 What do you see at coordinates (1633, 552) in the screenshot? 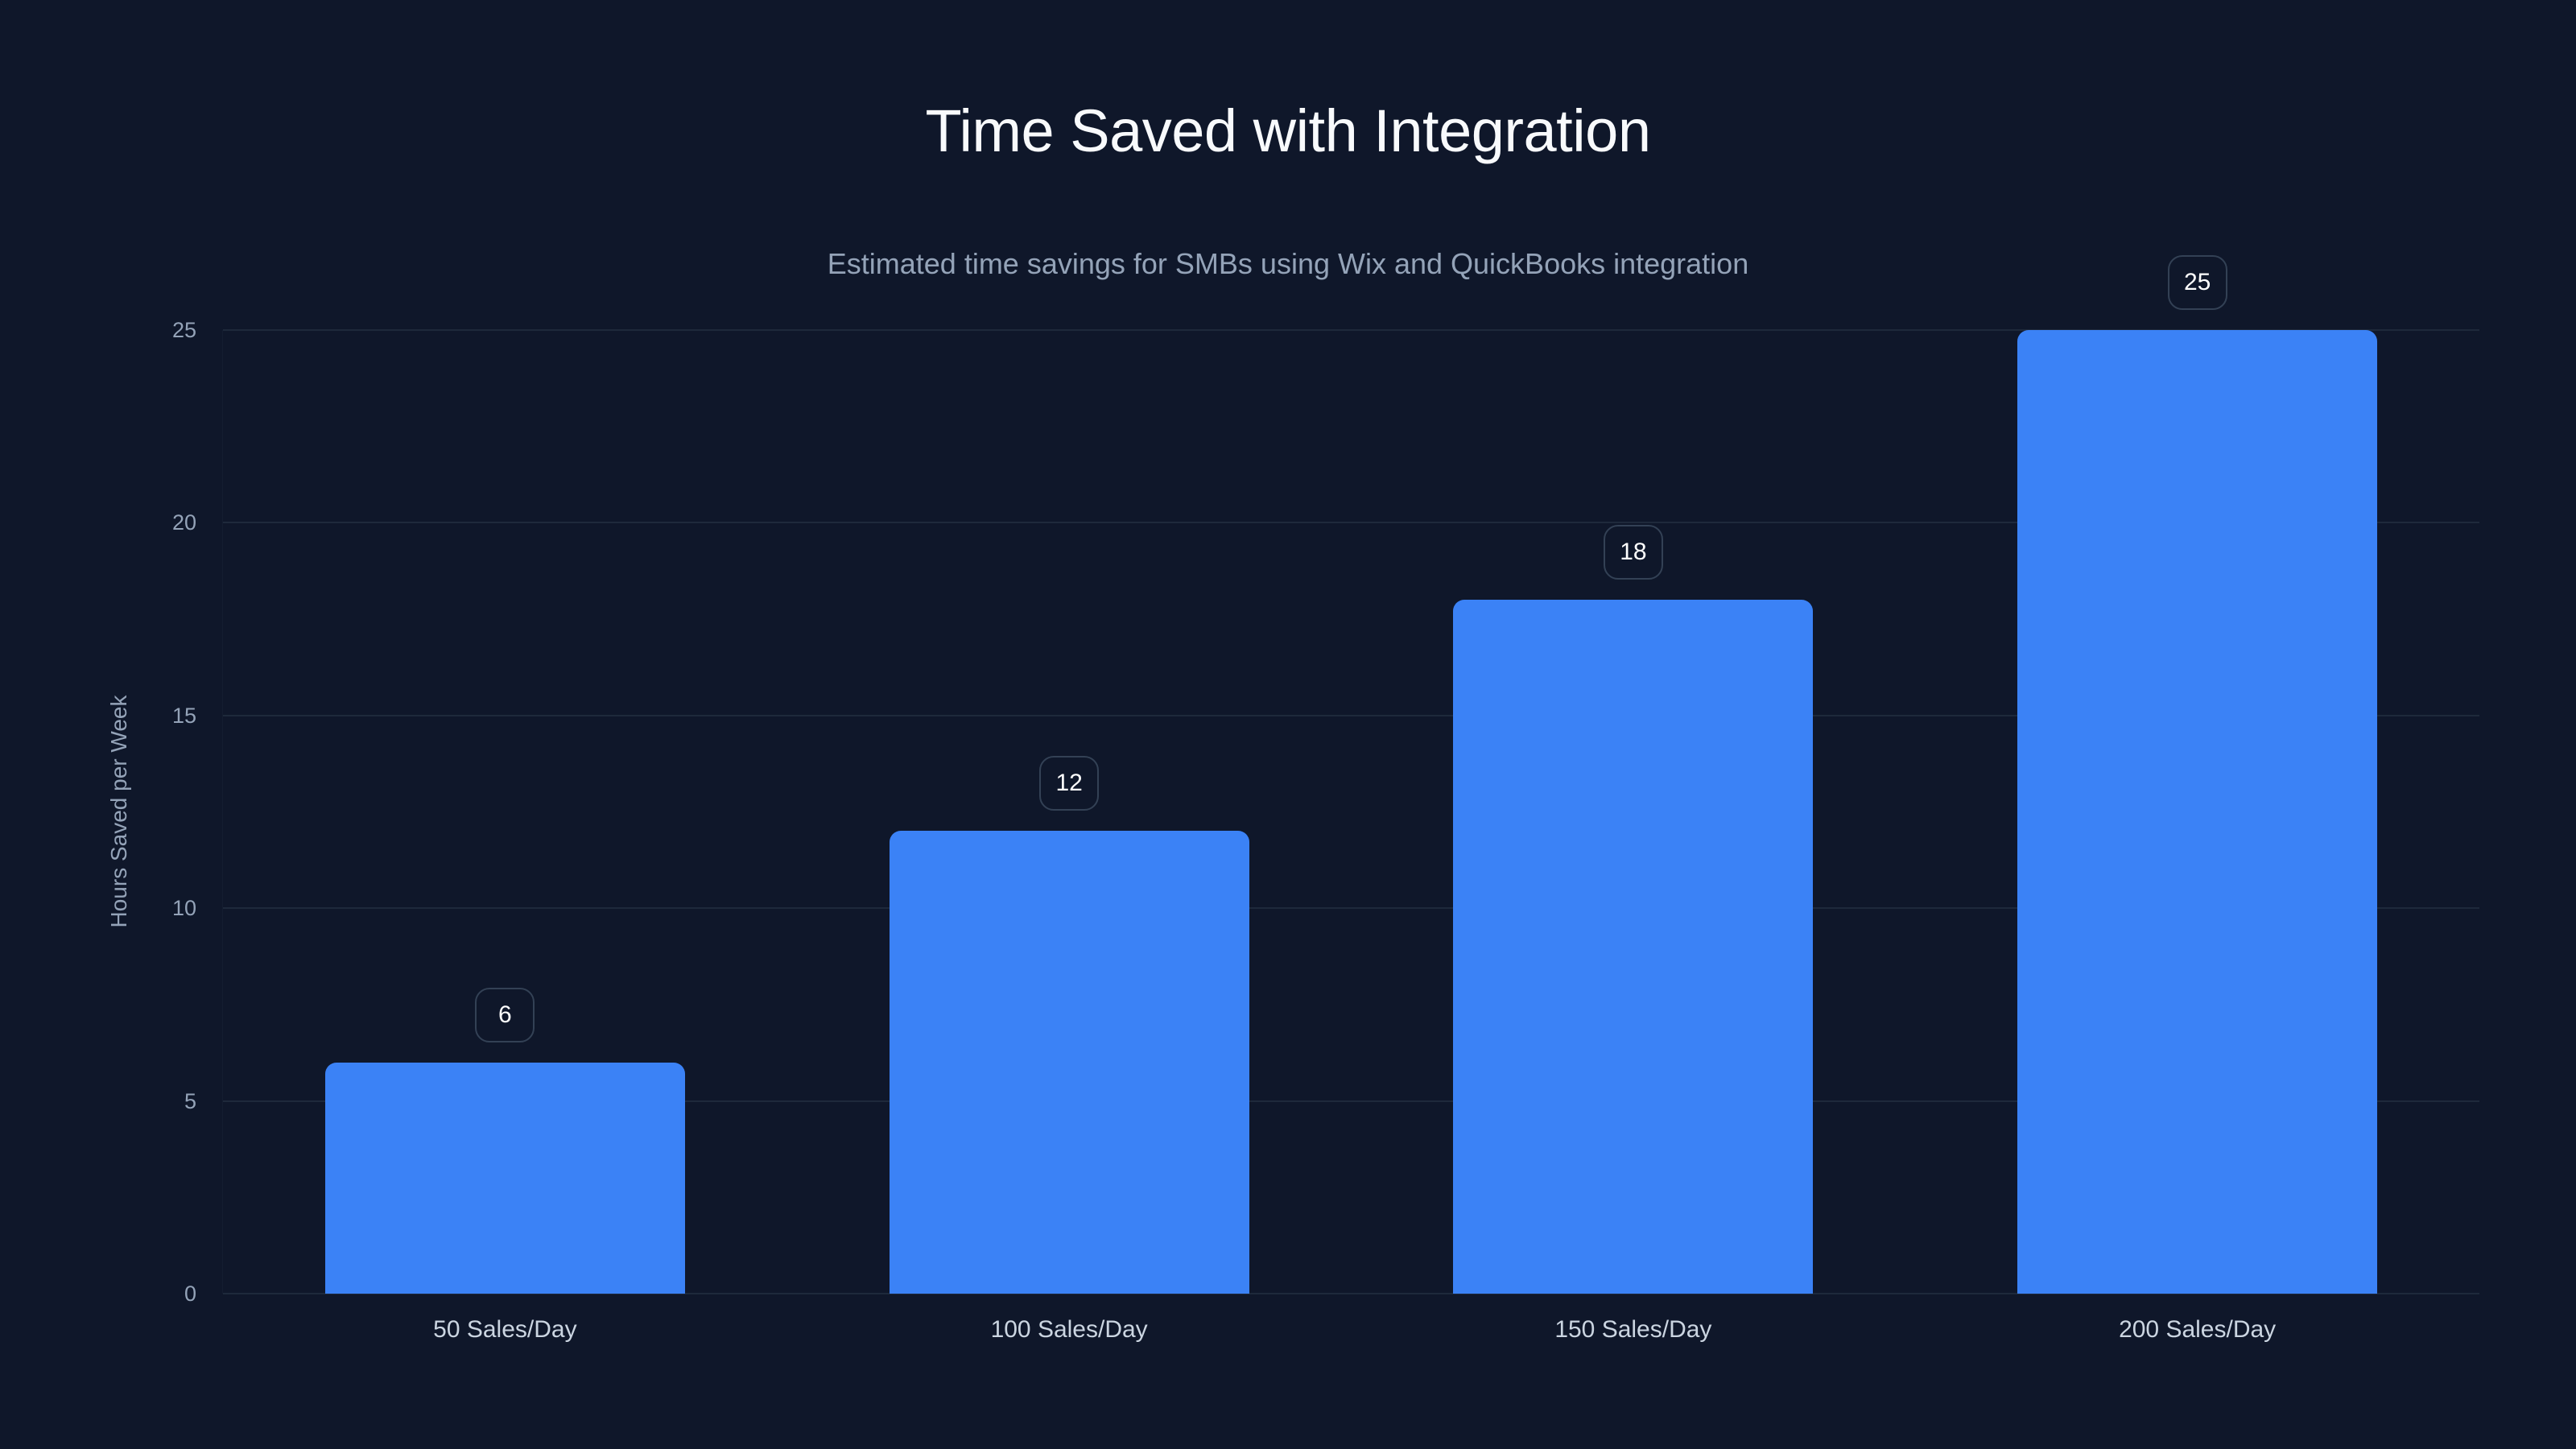
I see `value-label: 18` at bounding box center [1633, 552].